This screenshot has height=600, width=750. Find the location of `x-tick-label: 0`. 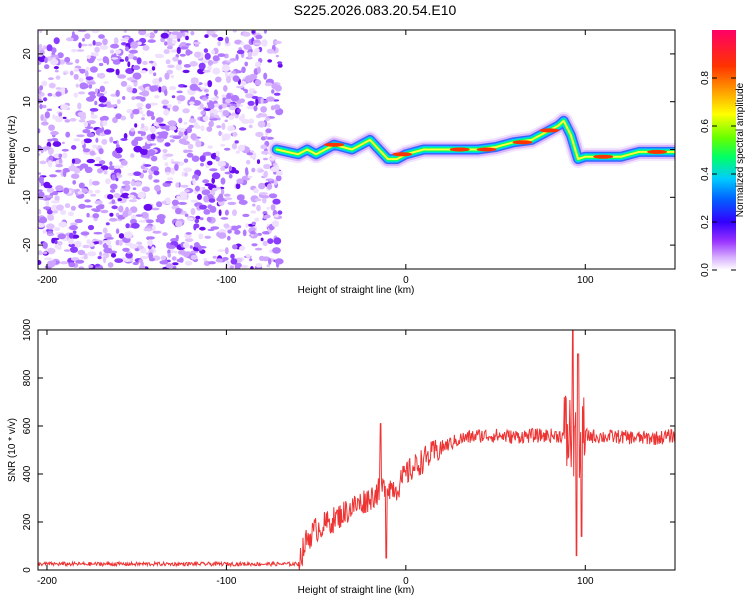

x-tick-label: 0 is located at coordinates (406, 280).